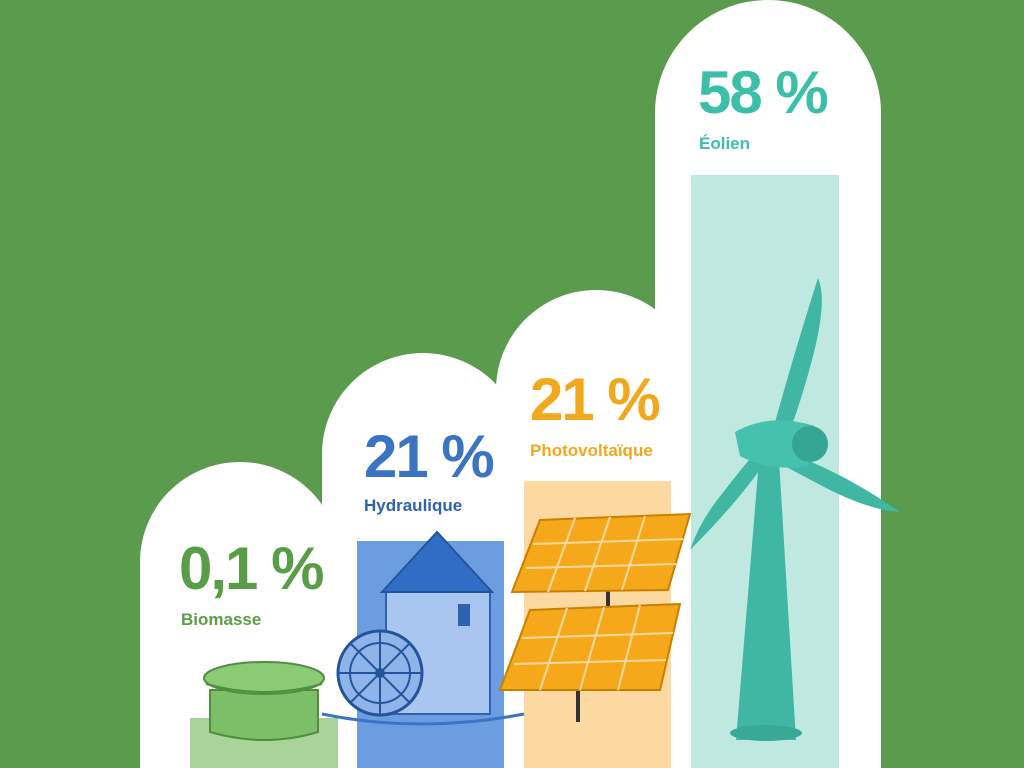 This screenshot has width=1024, height=768. Describe the element at coordinates (725, 143) in the screenshot. I see `category-label-eolien: Éolien` at that location.